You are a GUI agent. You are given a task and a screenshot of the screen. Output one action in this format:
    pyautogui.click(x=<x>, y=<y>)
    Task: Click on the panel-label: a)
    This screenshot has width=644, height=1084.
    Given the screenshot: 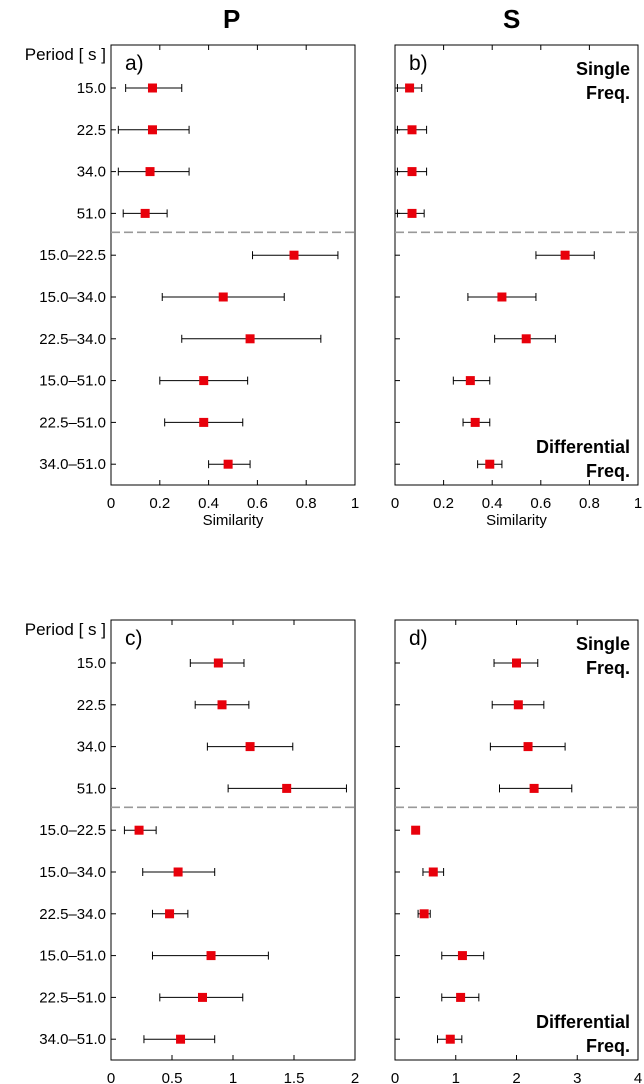 What is the action you would take?
    pyautogui.click(x=134, y=63)
    